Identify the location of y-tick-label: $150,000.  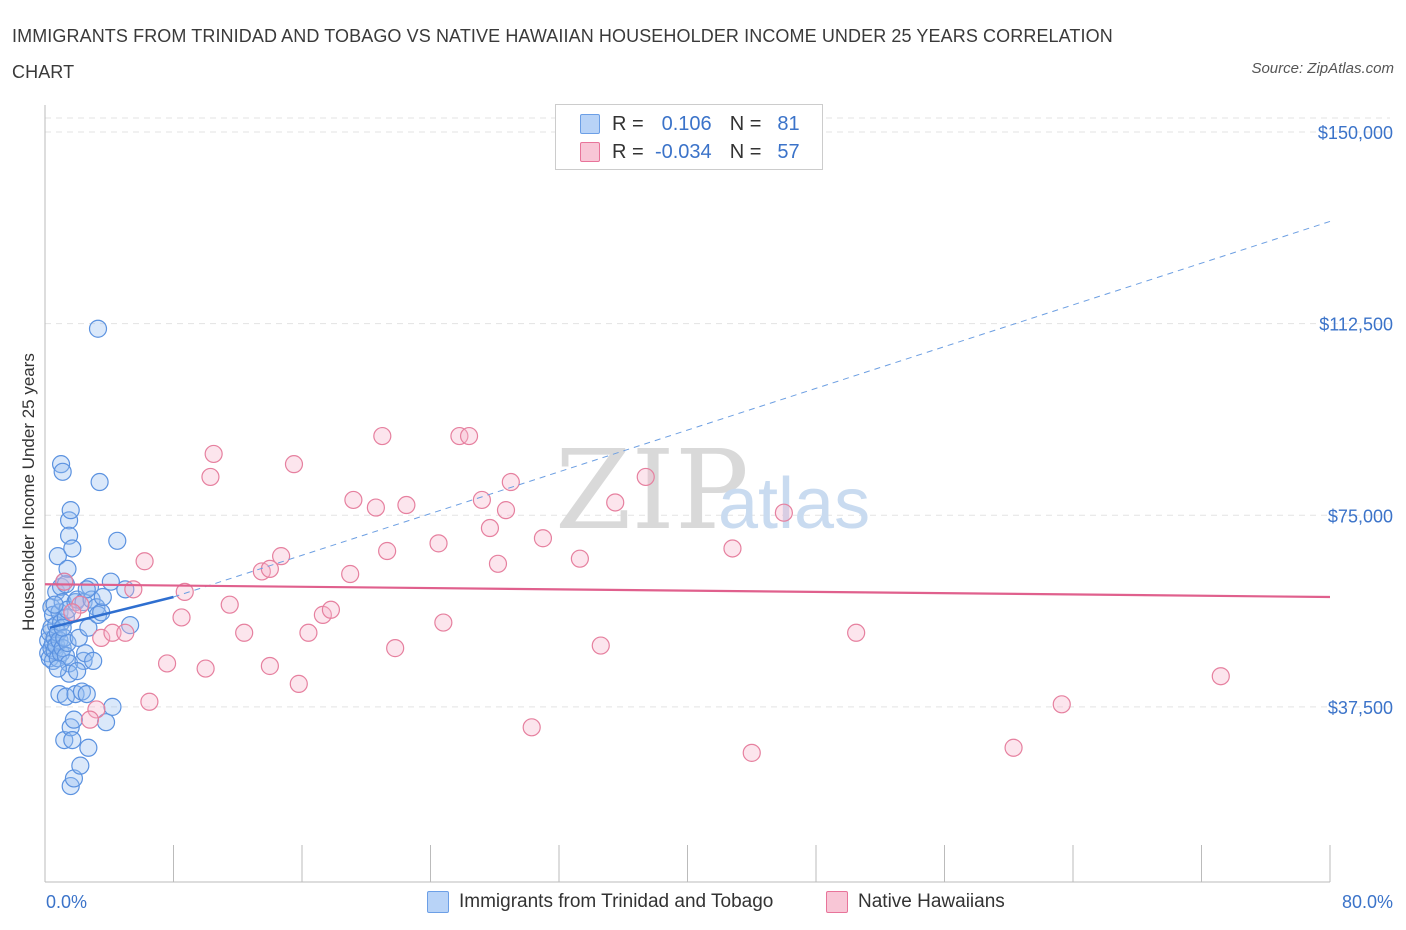
(1355, 133).